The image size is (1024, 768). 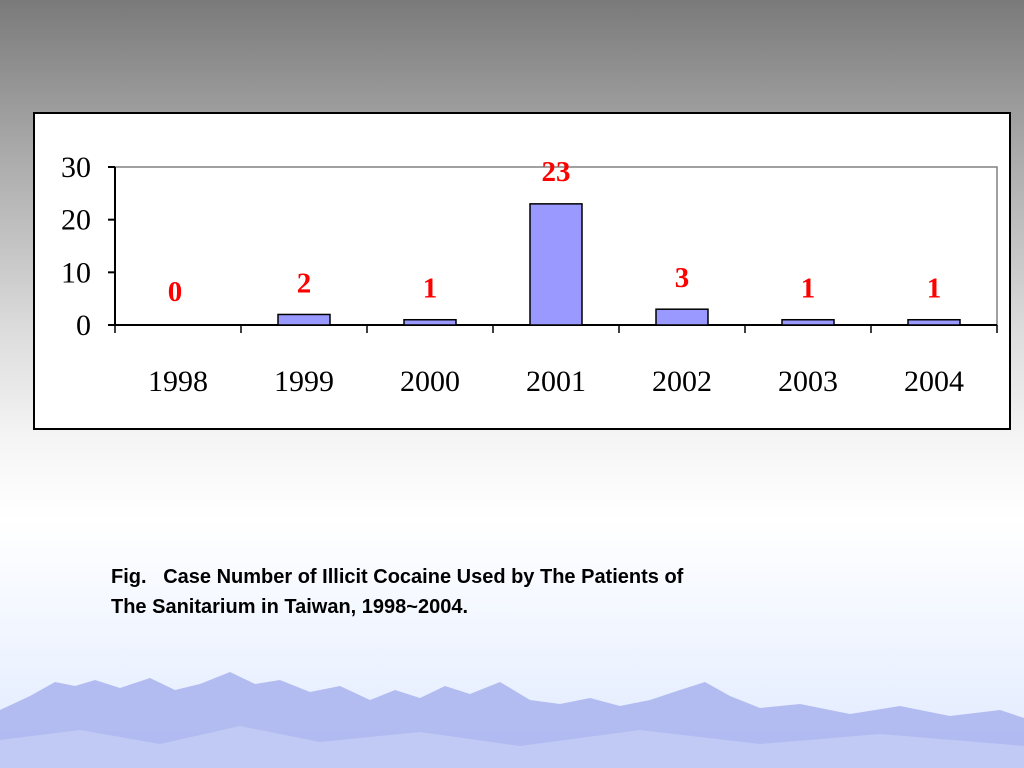 What do you see at coordinates (430, 381) in the screenshot?
I see `x-tick-label: 2000` at bounding box center [430, 381].